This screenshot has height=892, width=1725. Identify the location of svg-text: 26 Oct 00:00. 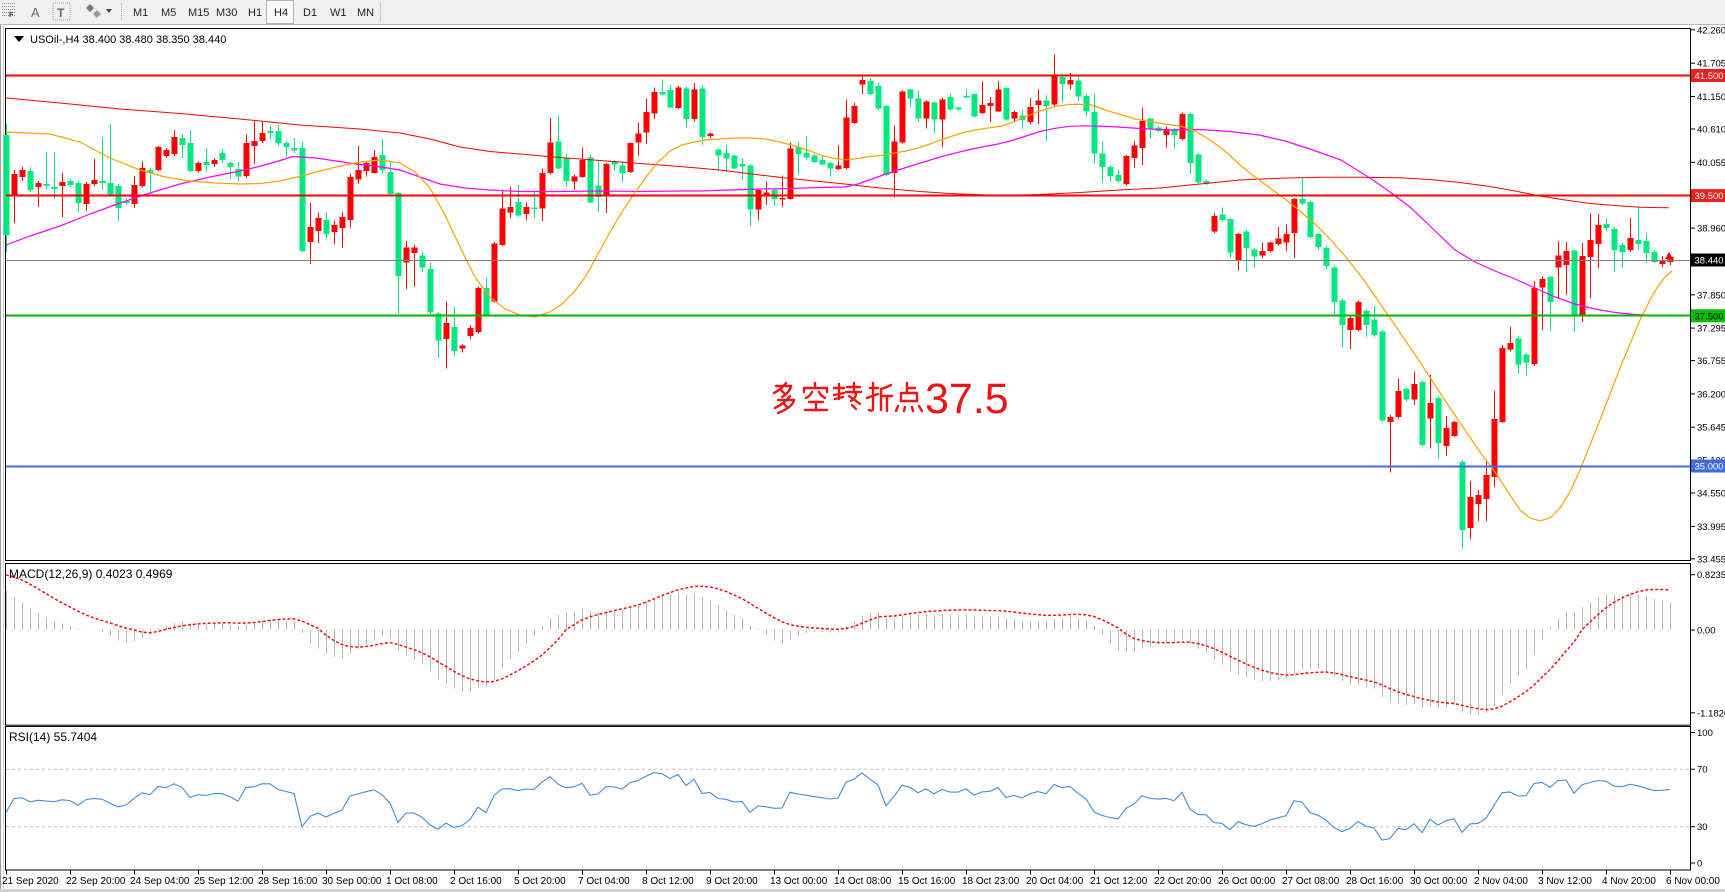
(1247, 881).